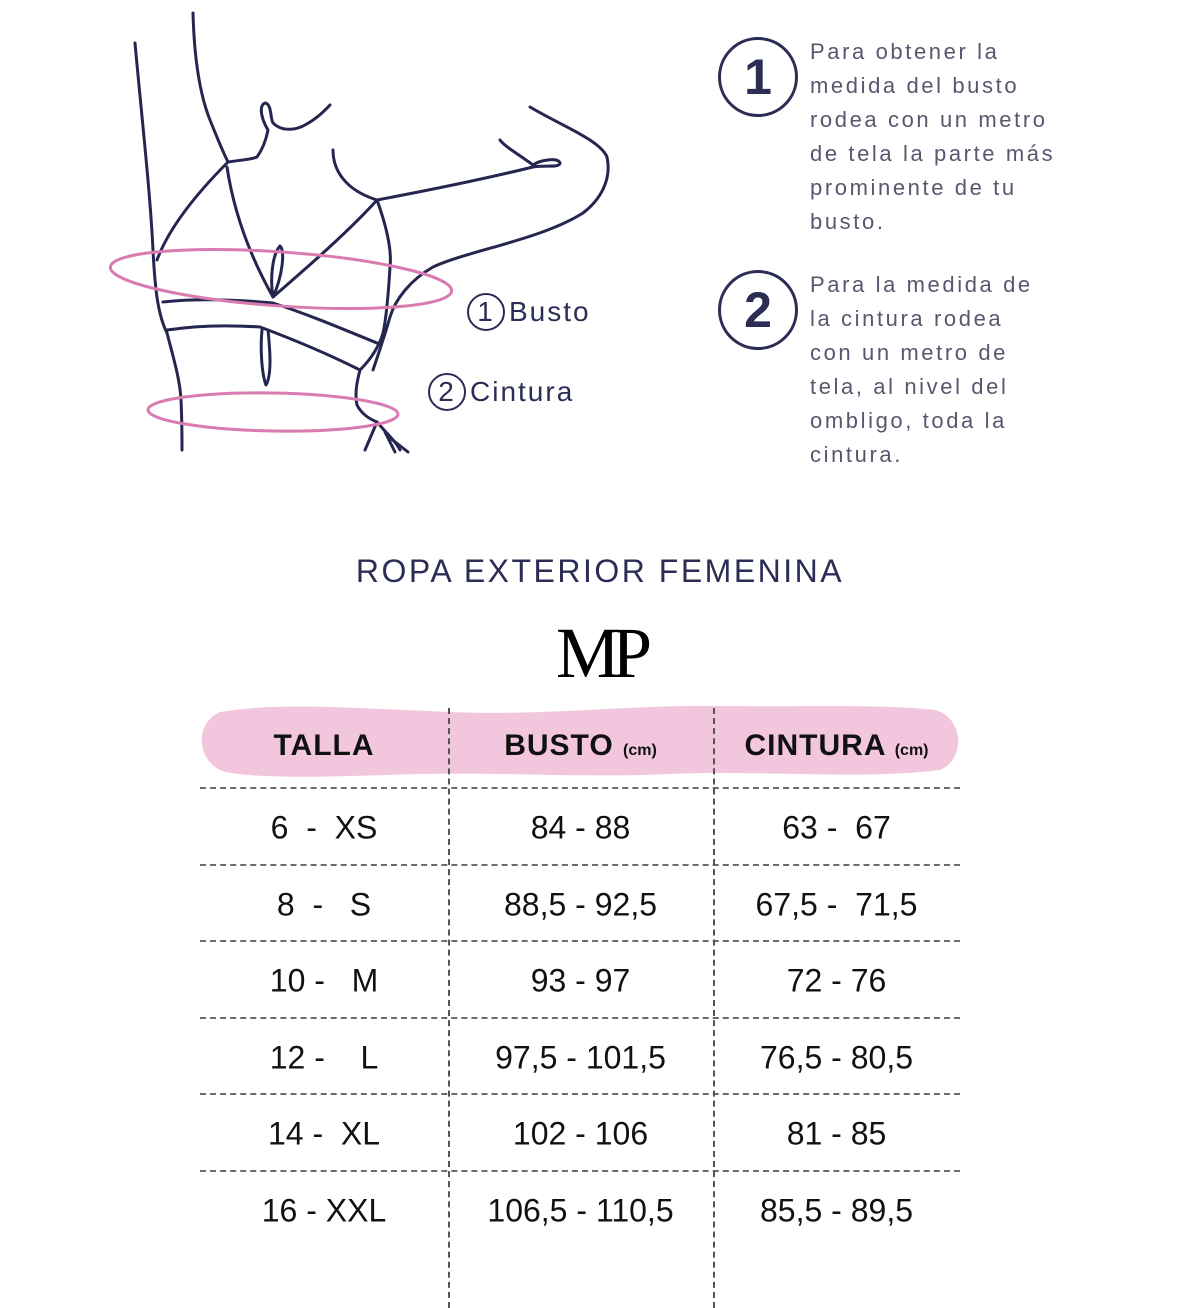  What do you see at coordinates (324, 1057) in the screenshot?
I see `cell-size: 12 - L` at bounding box center [324, 1057].